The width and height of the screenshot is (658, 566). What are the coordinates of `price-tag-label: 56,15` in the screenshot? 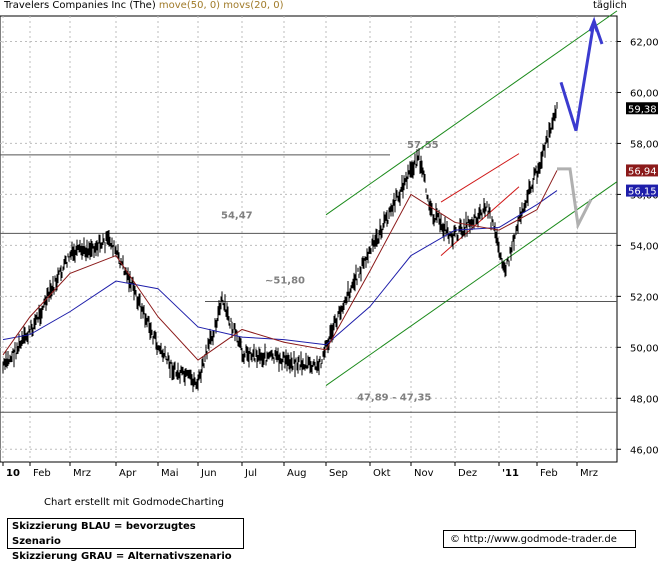 It's located at (642, 192).